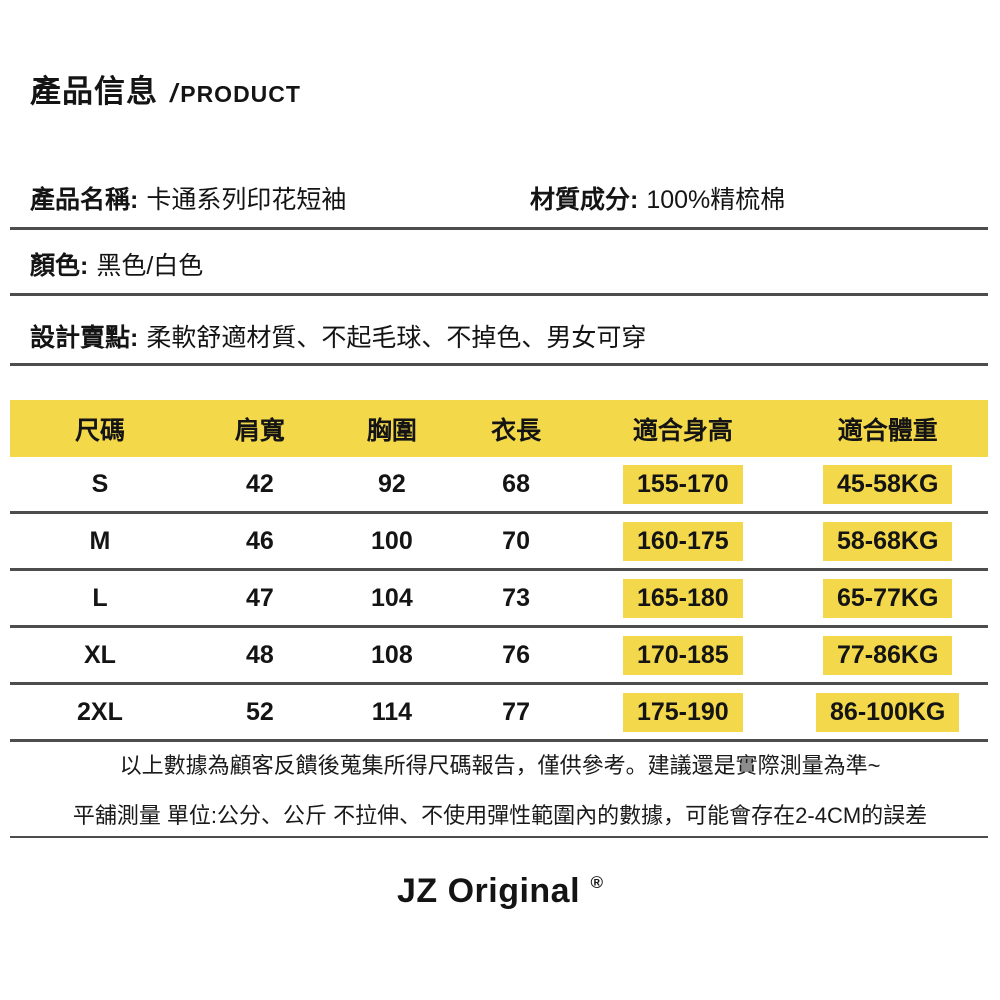  Describe the element at coordinates (259, 430) in the screenshot. I see `col-header-shoulder: 肩寬` at that location.